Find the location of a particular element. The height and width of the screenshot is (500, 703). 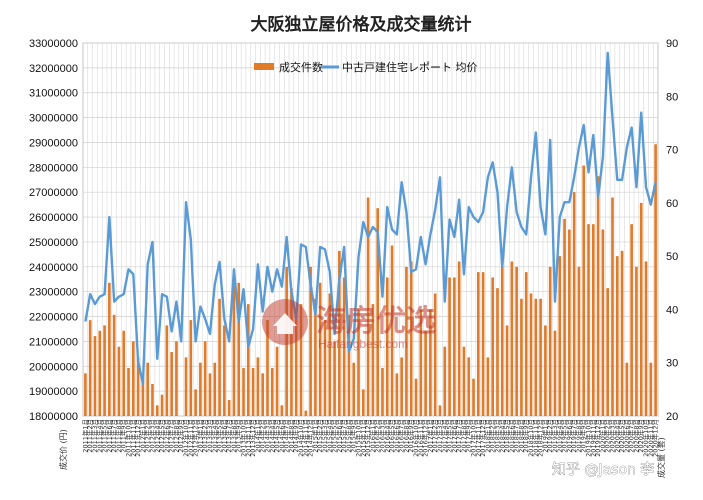

x-tick-label: 2017年4月 is located at coordinates (444, 436).